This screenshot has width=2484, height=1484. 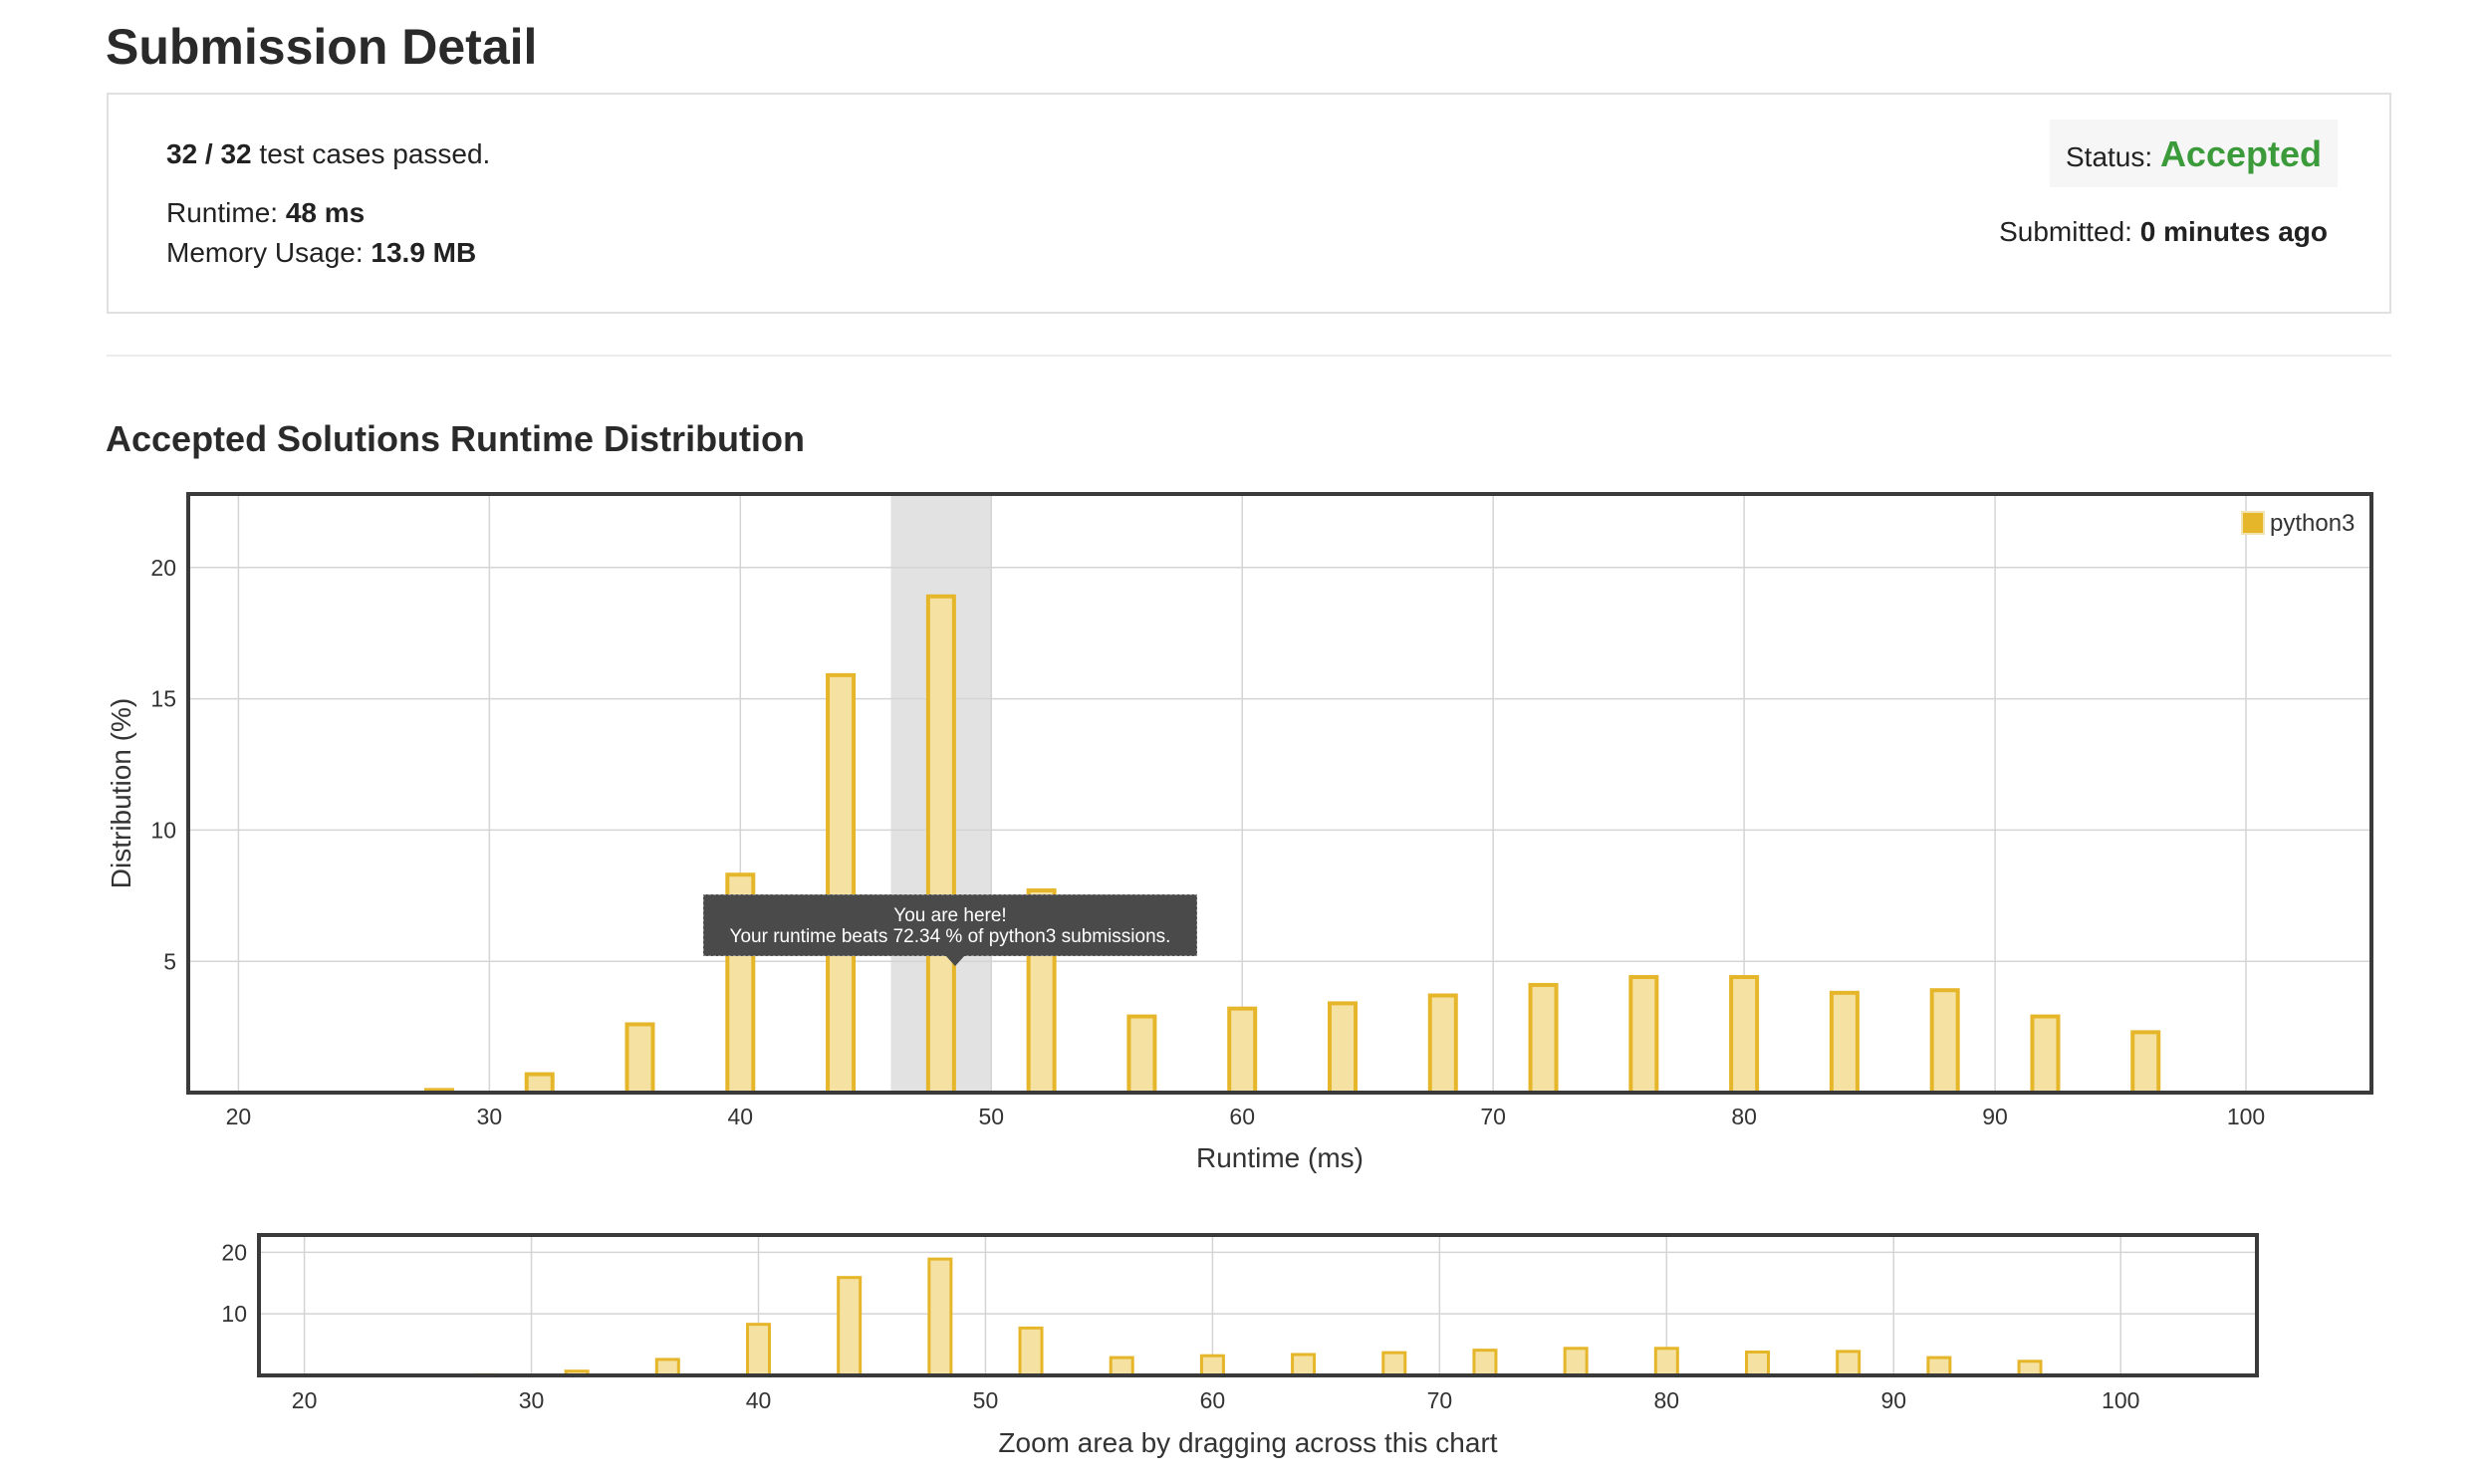 I want to click on runtime-line: Runtime: 48 ms, so click(x=265, y=213).